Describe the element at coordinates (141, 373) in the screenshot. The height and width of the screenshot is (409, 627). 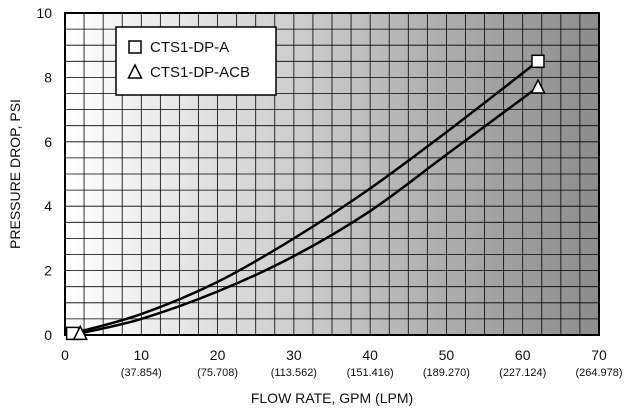
I see `x-tick-lpm-label-10: (37.854)` at that location.